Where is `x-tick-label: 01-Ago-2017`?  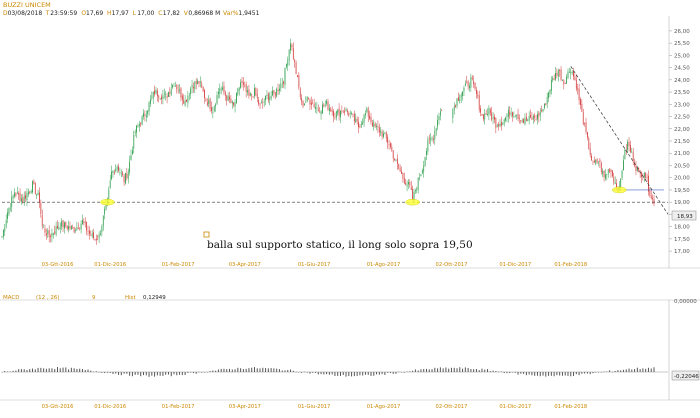
x-tick-label: 01-Ago-2017 is located at coordinates (384, 265).